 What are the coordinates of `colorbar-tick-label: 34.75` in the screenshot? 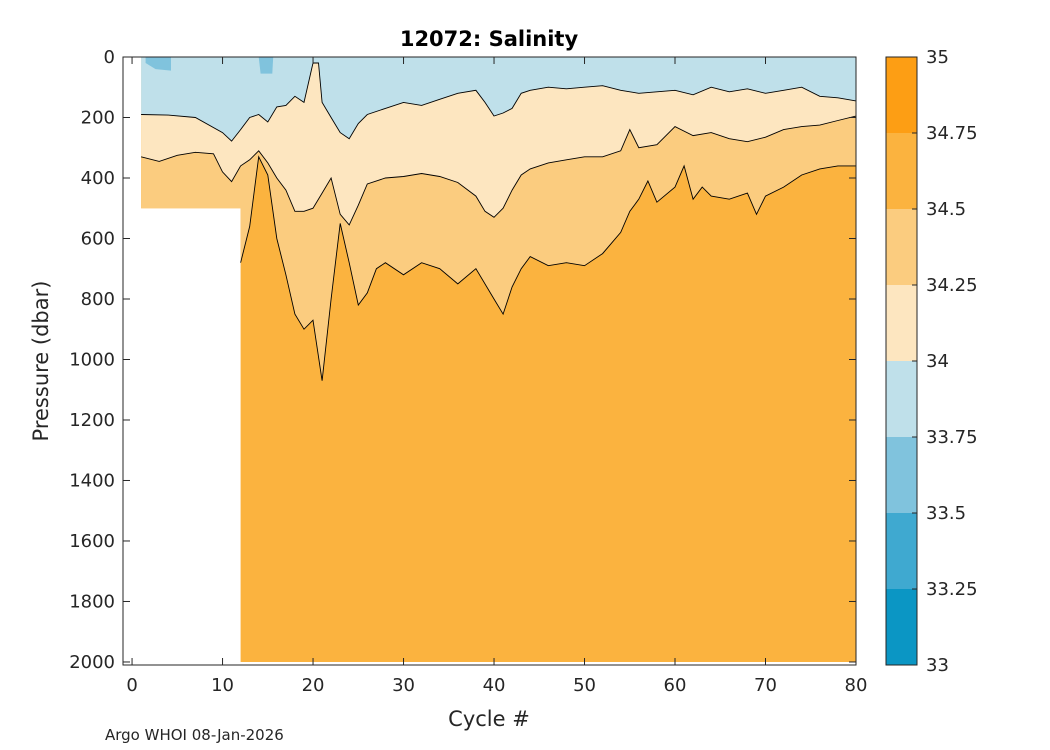 It's located at (952, 133).